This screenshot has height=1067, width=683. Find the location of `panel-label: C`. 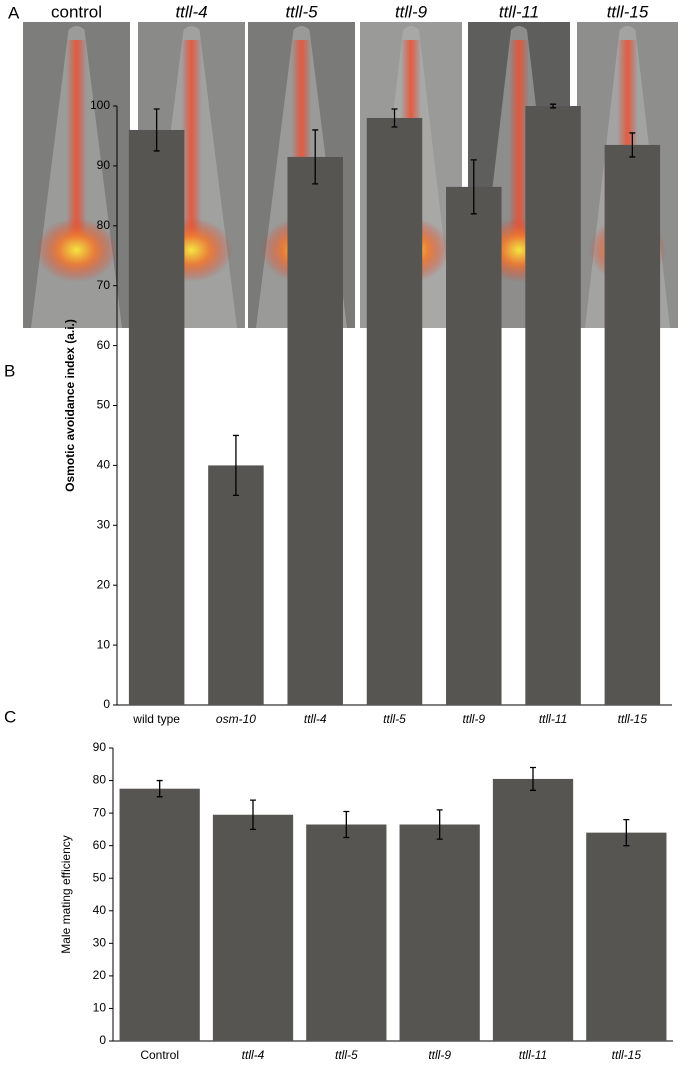

panel-label: C is located at coordinates (10, 716).